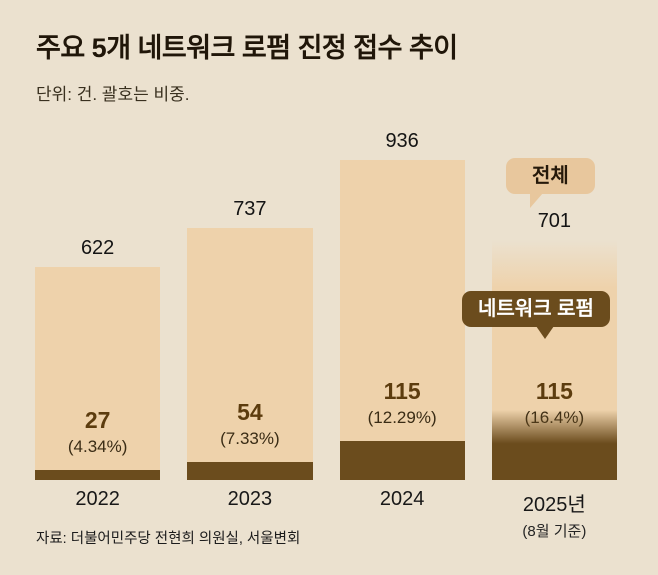  I want to click on x-axis-note: (8월 기준), so click(554, 531).